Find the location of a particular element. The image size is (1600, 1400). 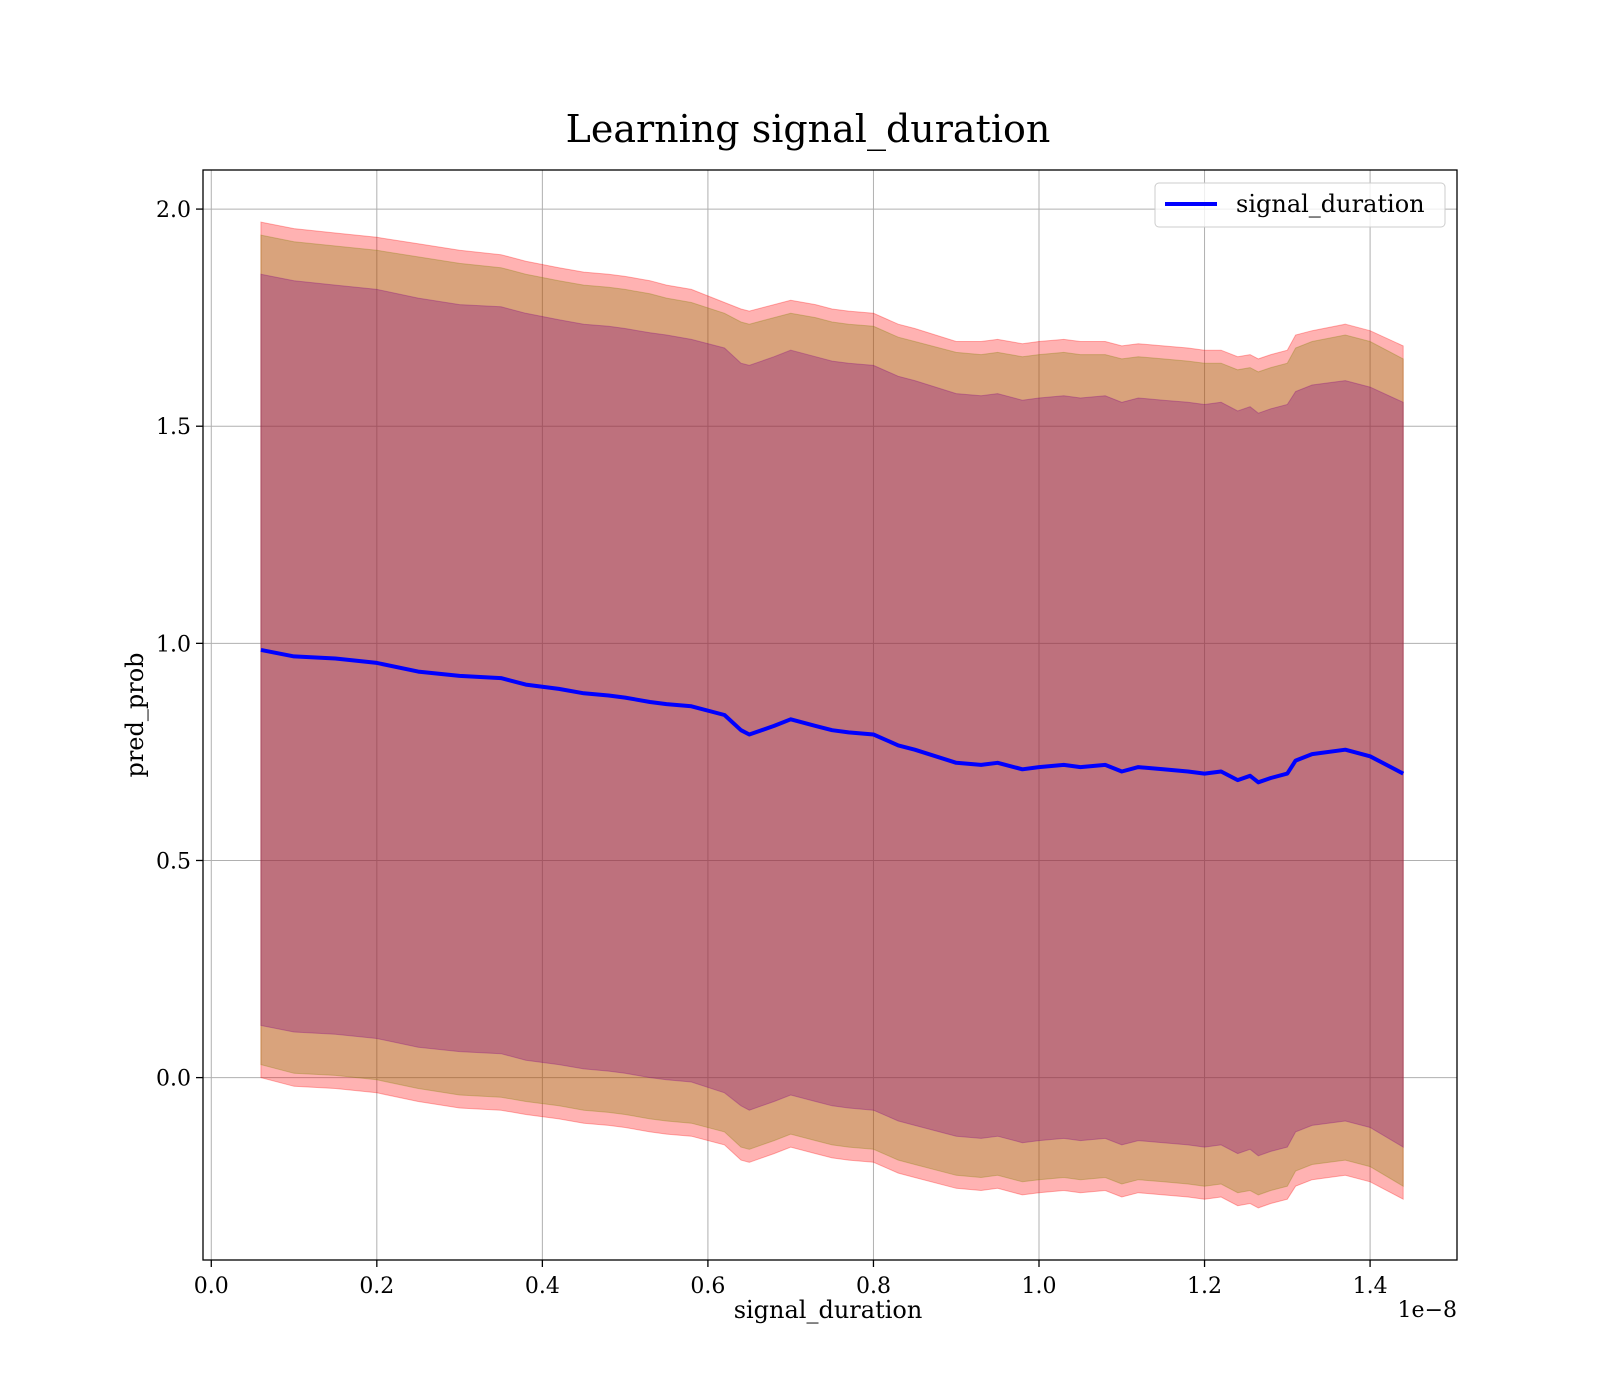

x-axis-offset-label: 1e−8 is located at coordinates (1427, 1310).